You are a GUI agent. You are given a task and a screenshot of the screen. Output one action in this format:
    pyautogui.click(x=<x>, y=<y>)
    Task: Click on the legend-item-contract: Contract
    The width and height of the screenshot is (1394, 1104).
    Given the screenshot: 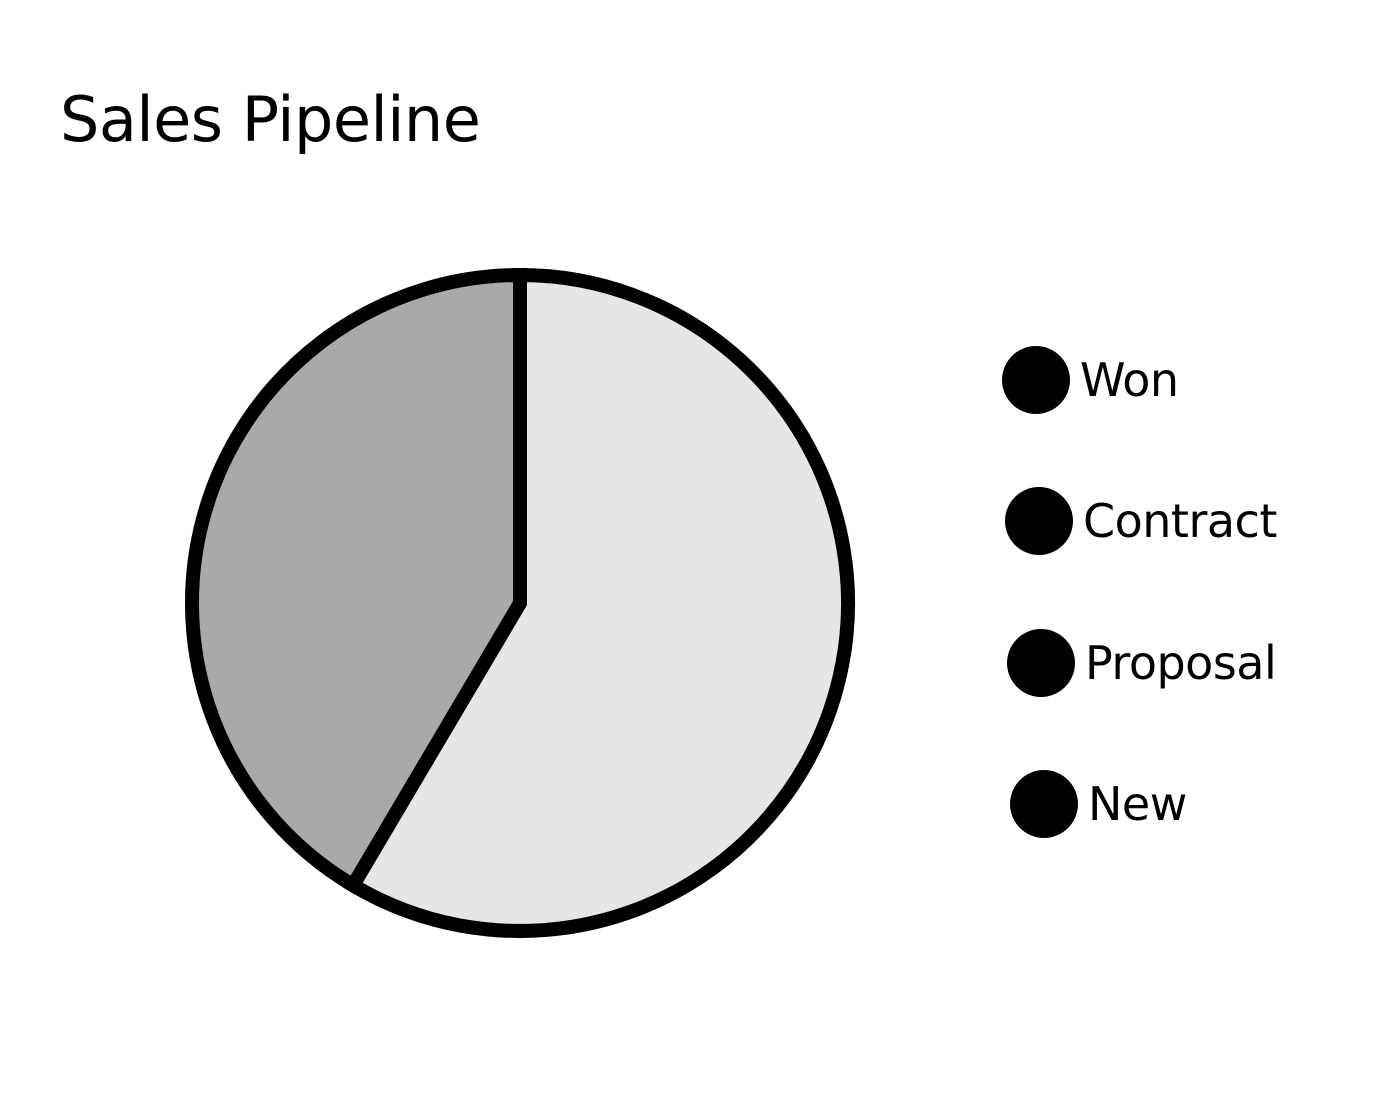 What is the action you would take?
    pyautogui.click(x=1141, y=521)
    